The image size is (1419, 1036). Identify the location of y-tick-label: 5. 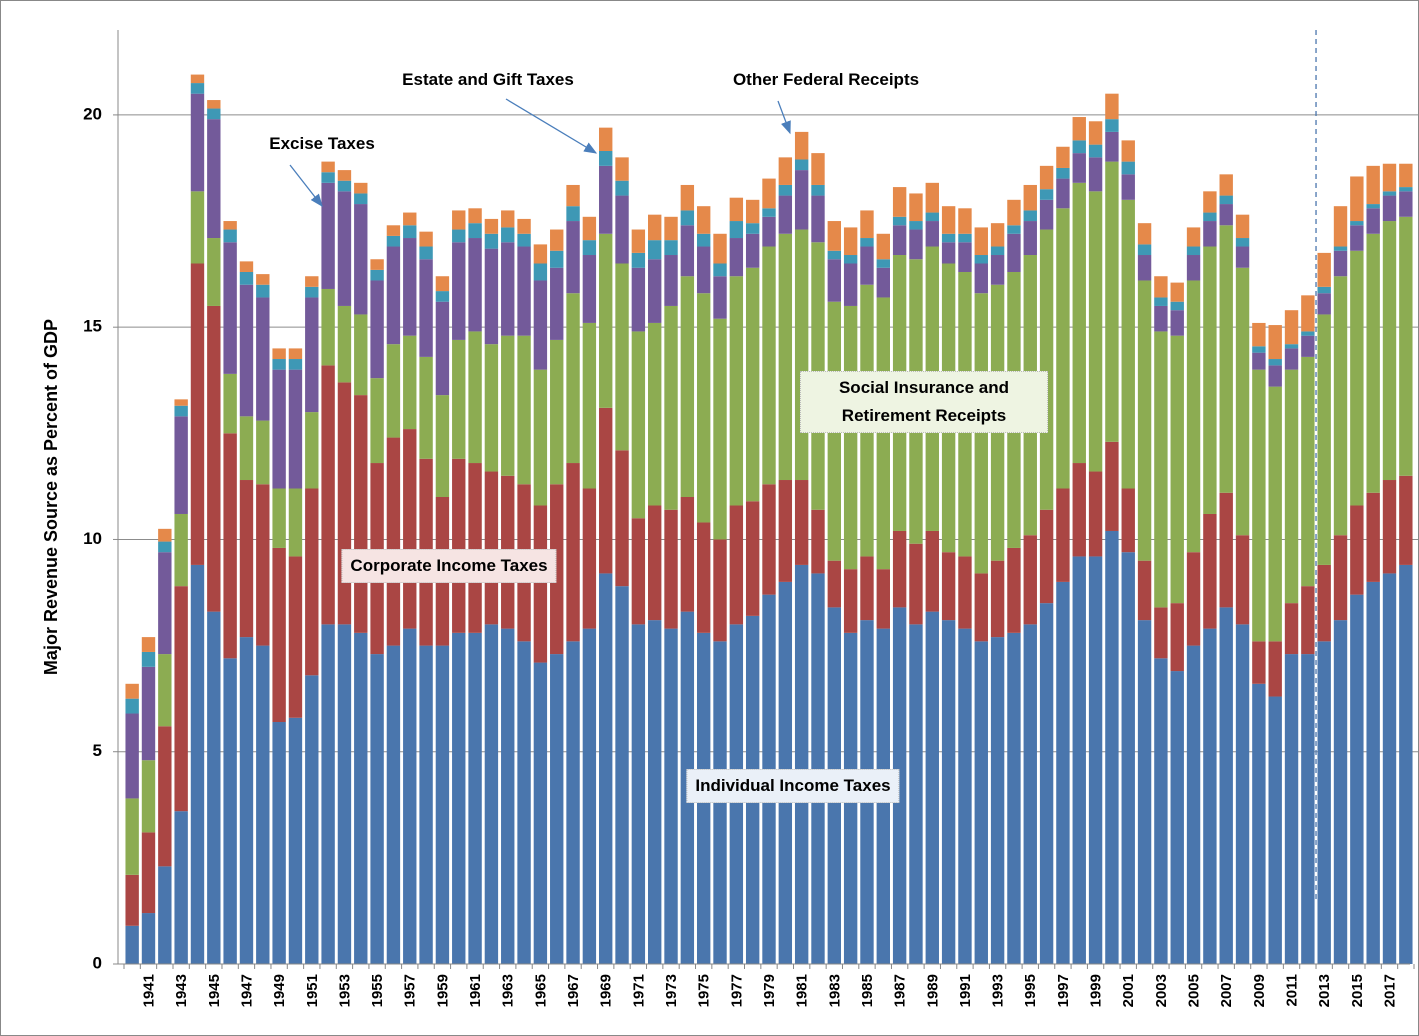
(97, 750).